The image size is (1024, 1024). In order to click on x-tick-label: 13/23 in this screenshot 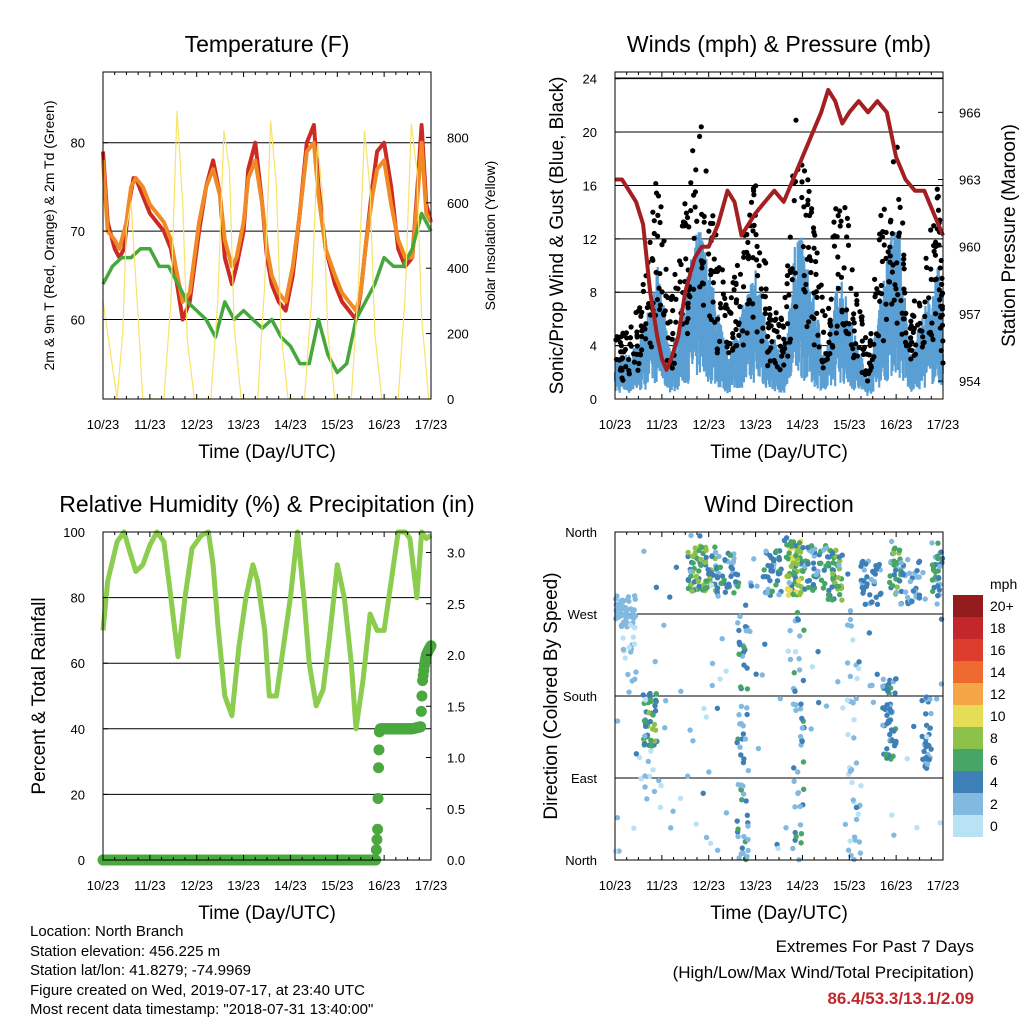, I will do `click(243, 424)`.